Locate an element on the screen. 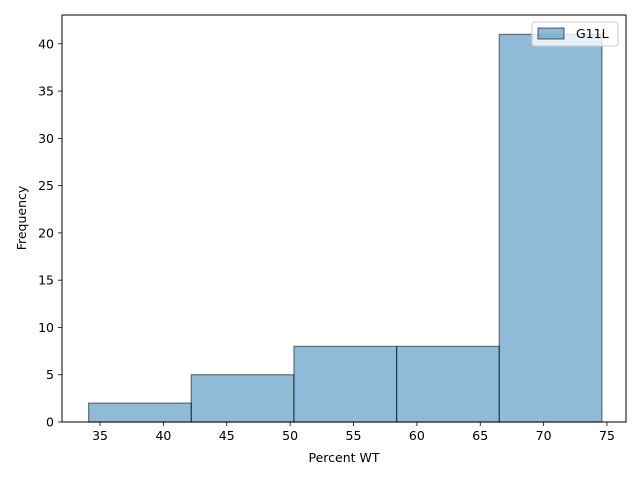 The width and height of the screenshot is (640, 480). y-tick-label: 30 is located at coordinates (46, 138).